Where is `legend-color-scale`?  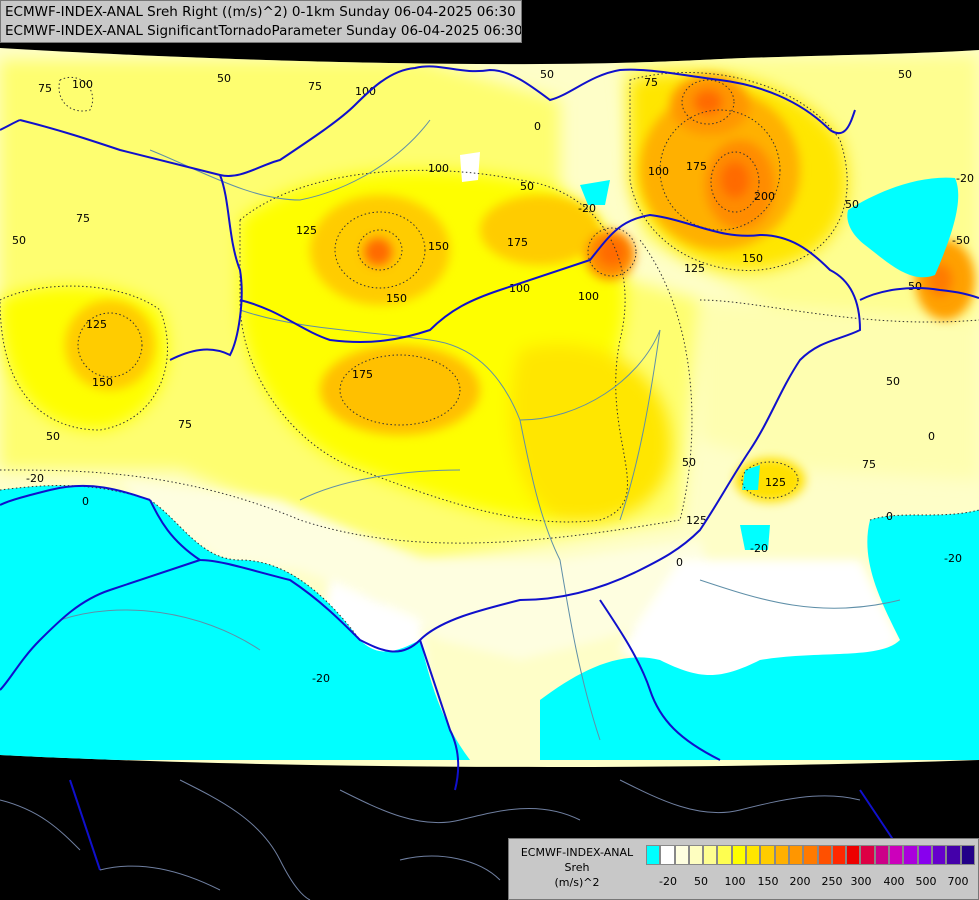 legend-color-scale is located at coordinates (810, 855).